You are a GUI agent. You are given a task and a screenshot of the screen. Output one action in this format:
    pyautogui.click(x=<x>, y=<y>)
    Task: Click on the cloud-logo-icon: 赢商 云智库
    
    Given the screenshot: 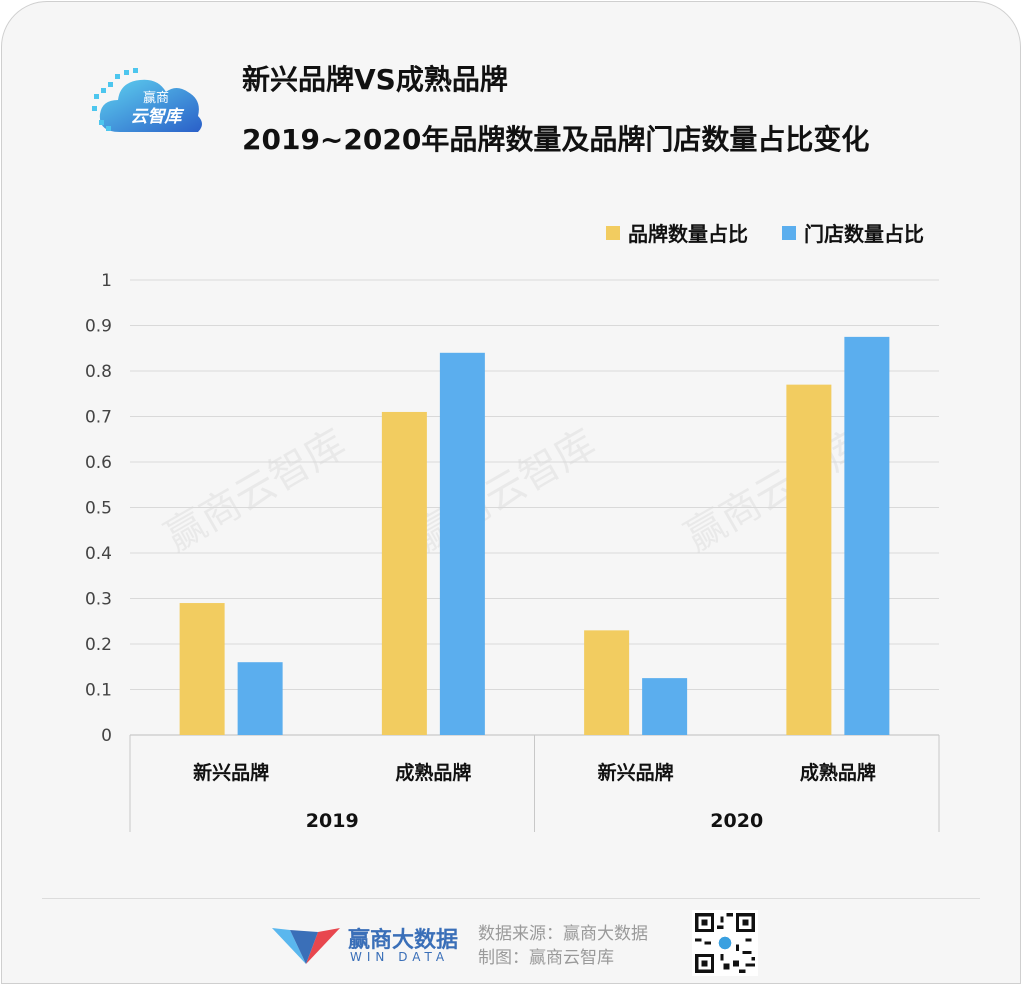 What is the action you would take?
    pyautogui.click(x=147, y=100)
    